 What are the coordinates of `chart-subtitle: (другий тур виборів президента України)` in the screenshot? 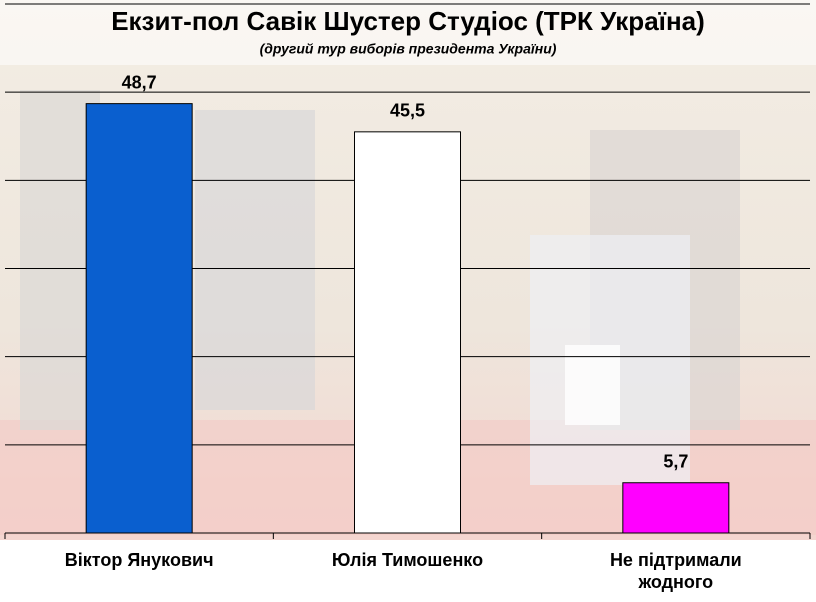 It's located at (408, 49).